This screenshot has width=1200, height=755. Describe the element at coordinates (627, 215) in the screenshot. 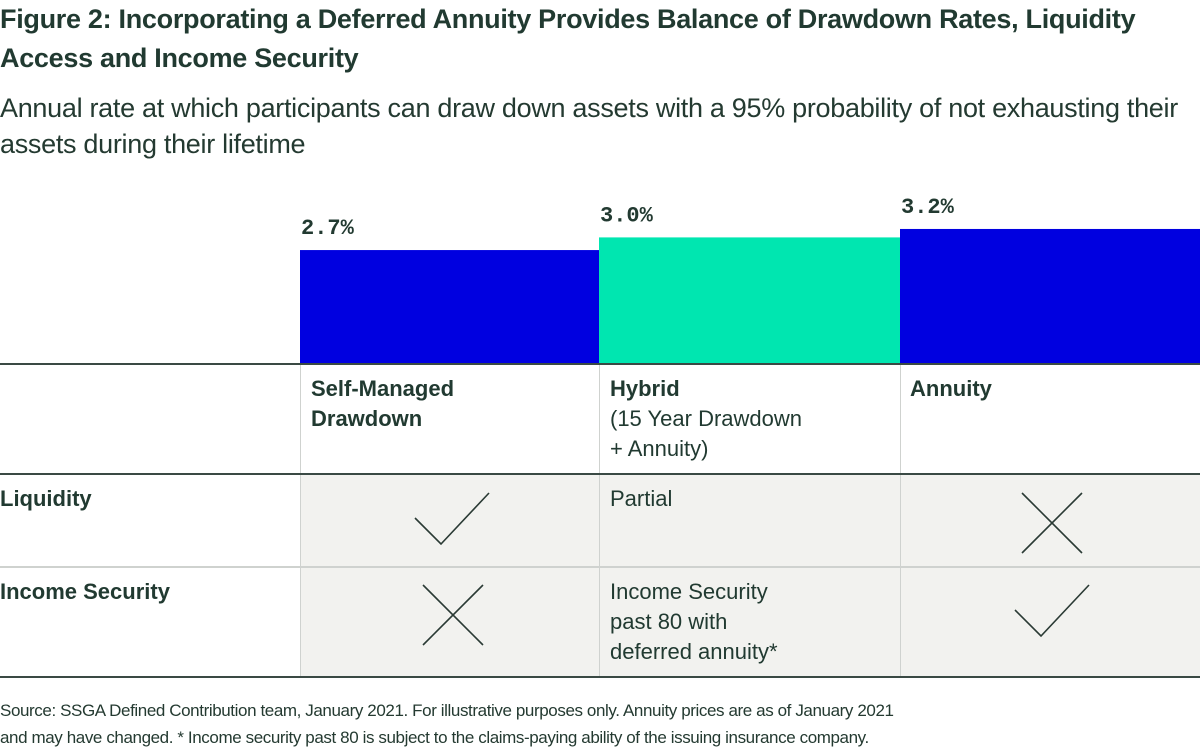

I see `bar-value-label: 3.0%` at that location.